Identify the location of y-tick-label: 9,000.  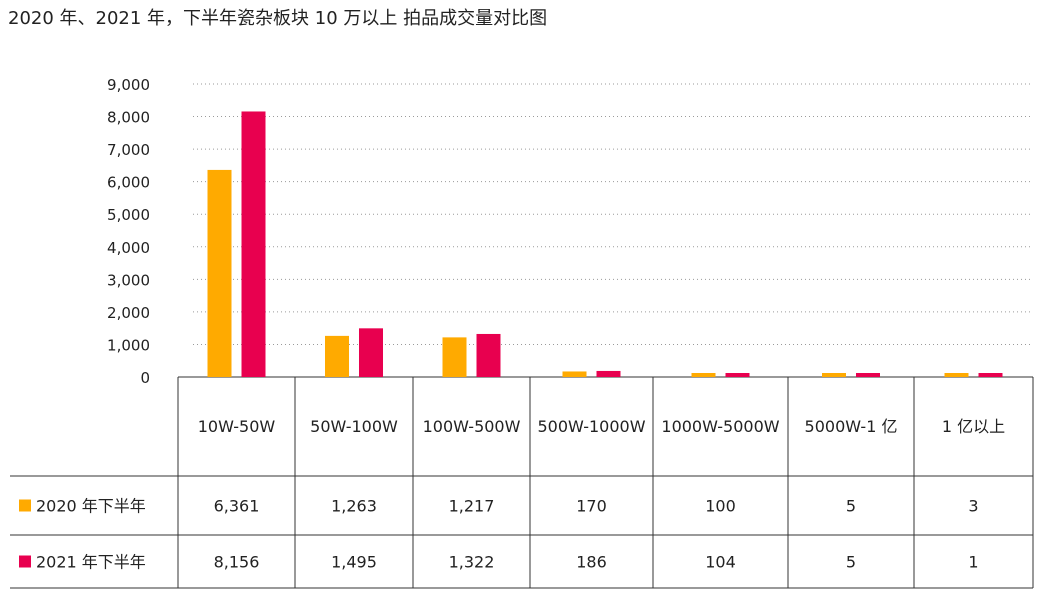
(128, 85).